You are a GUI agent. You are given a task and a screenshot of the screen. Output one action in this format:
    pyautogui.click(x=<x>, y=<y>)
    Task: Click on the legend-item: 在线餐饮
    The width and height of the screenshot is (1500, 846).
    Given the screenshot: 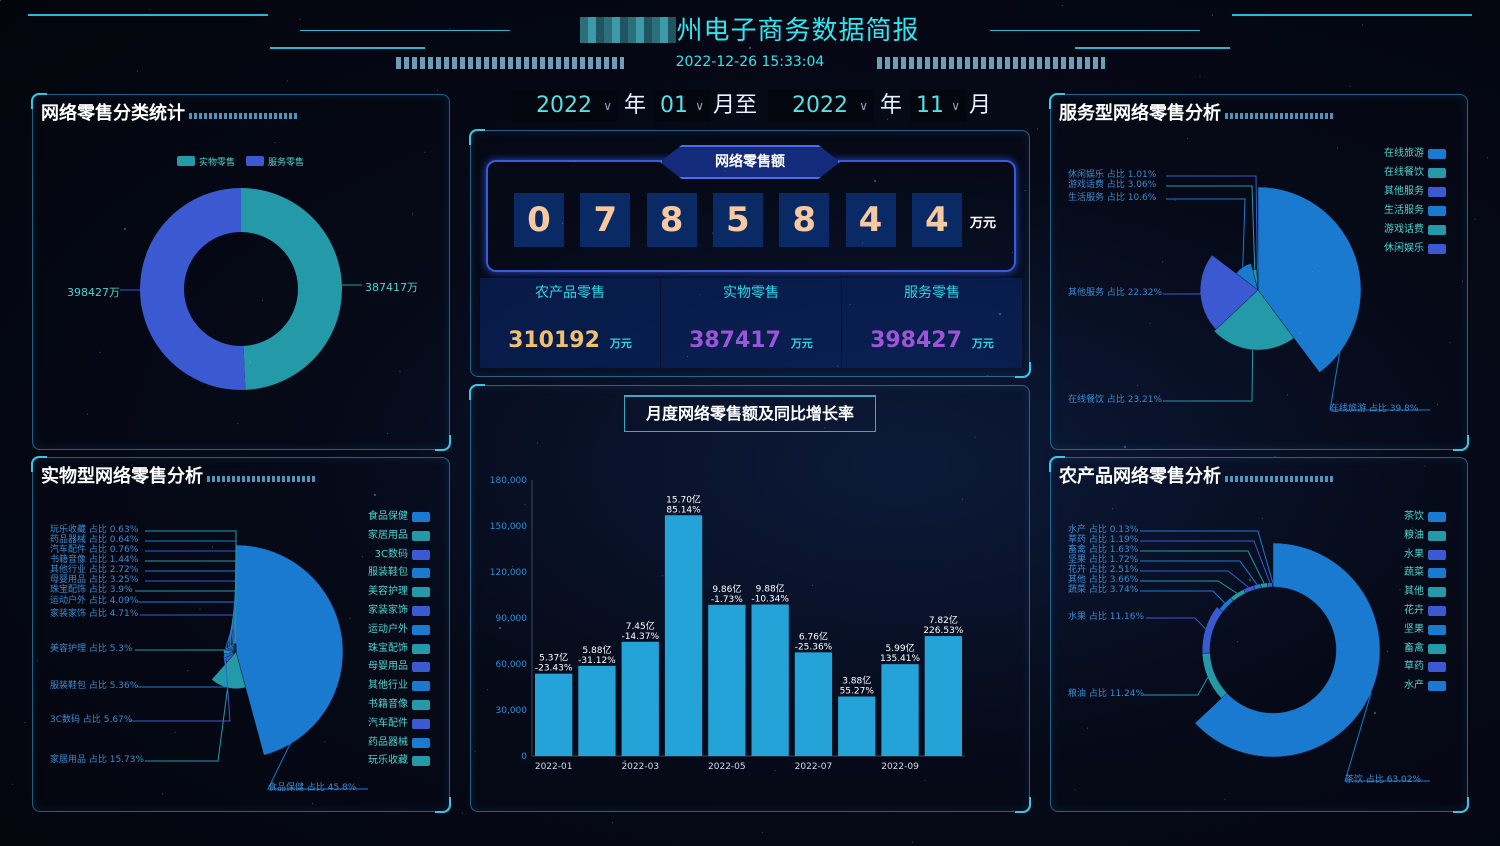 What is the action you would take?
    pyautogui.click(x=1404, y=172)
    